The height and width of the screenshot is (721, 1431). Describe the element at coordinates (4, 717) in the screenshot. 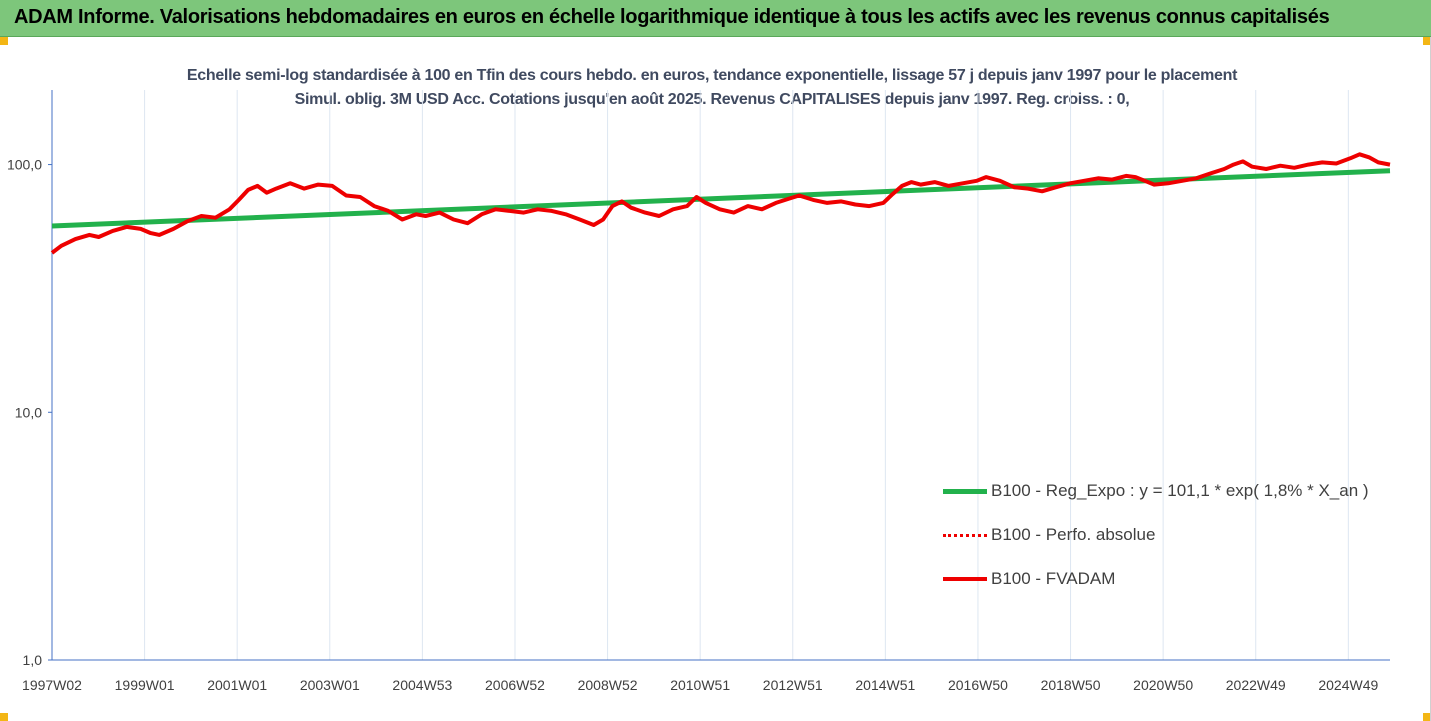

I see `corner-marker-bottom-left` at that location.